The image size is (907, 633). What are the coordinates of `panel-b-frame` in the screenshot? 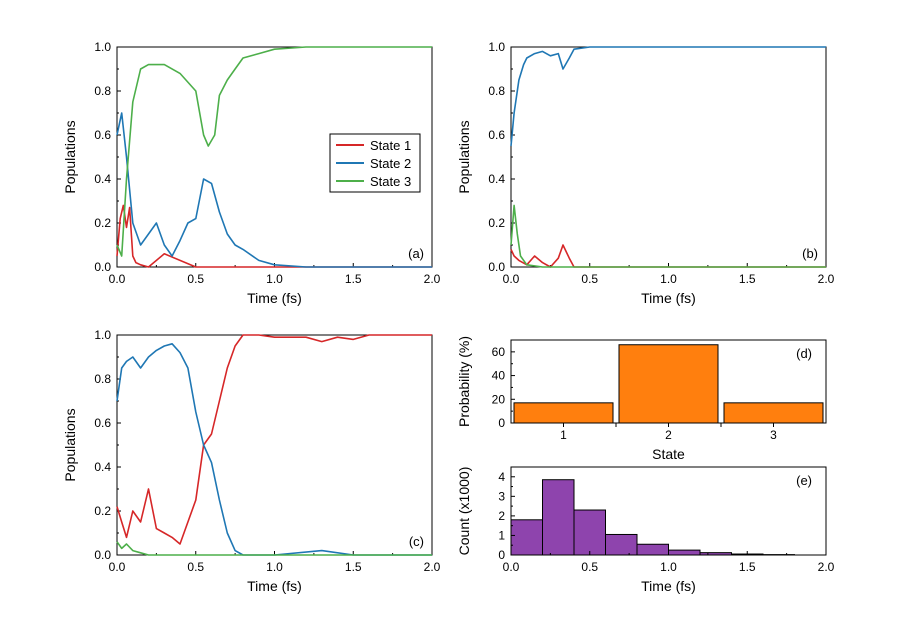 It's located at (668, 157).